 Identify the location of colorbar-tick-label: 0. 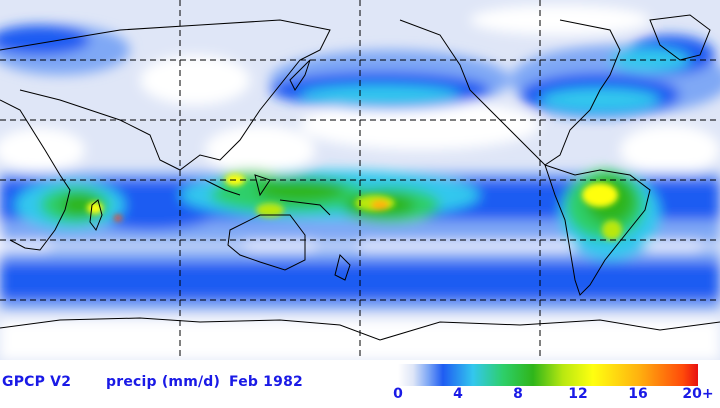
(398, 394).